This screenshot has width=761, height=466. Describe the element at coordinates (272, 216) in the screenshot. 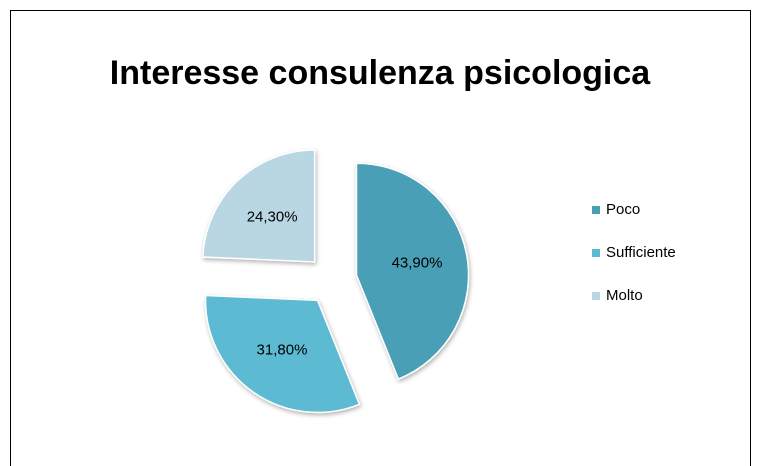

I see `data-label: 24,30%` at that location.